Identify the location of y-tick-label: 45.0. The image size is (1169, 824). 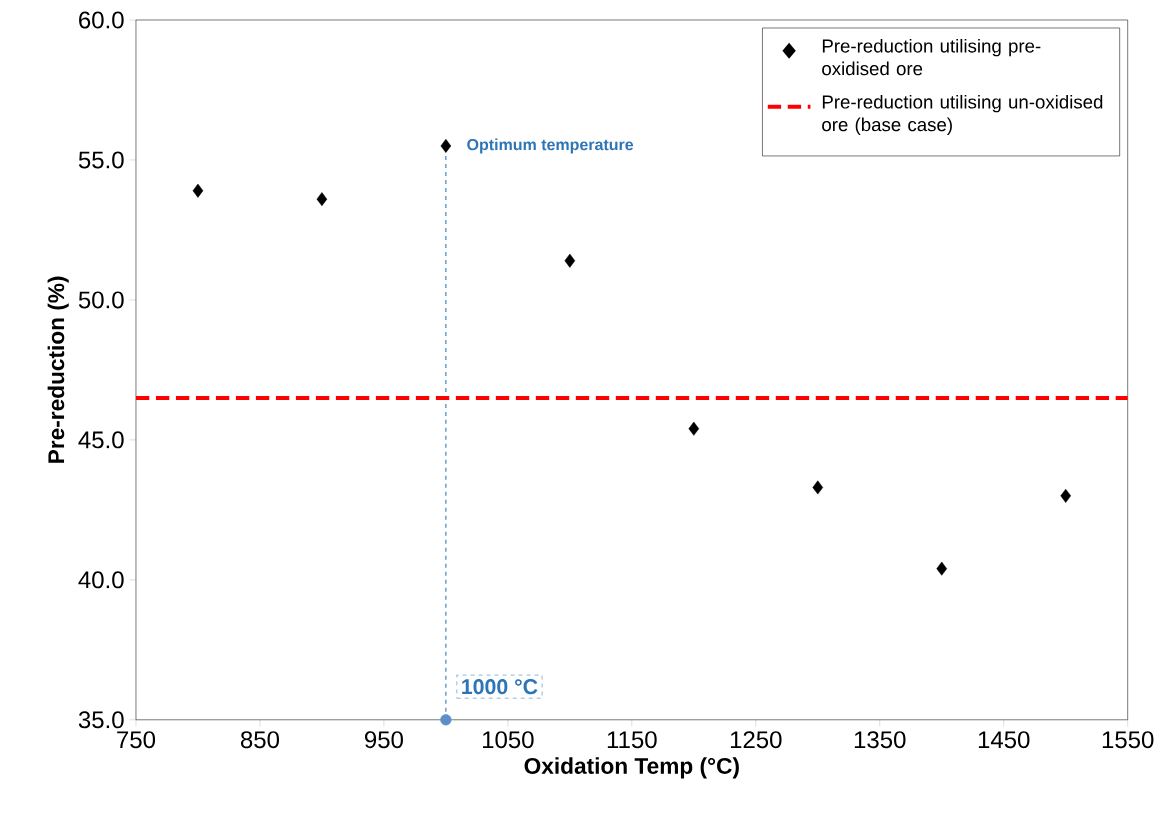
(101, 440).